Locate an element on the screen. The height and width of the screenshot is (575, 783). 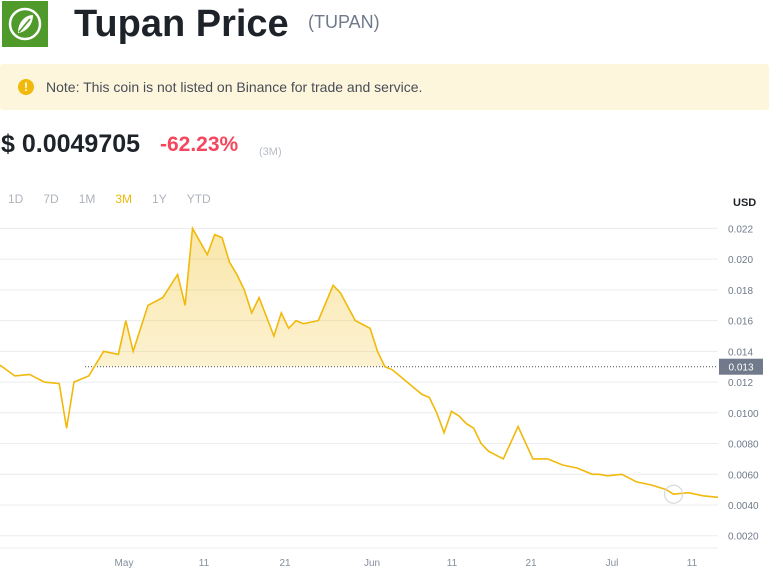
y-tick-label: 0.0040 is located at coordinates (743, 506).